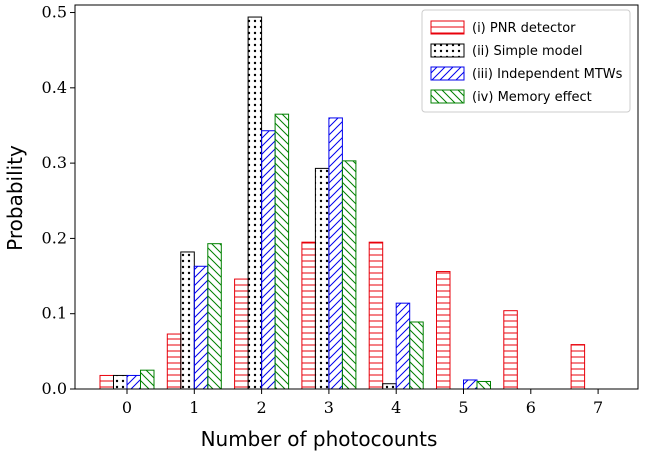 The height and width of the screenshot is (462, 652). What do you see at coordinates (54, 237) in the screenshot?
I see `y-tick-label: 0.2` at bounding box center [54, 237].